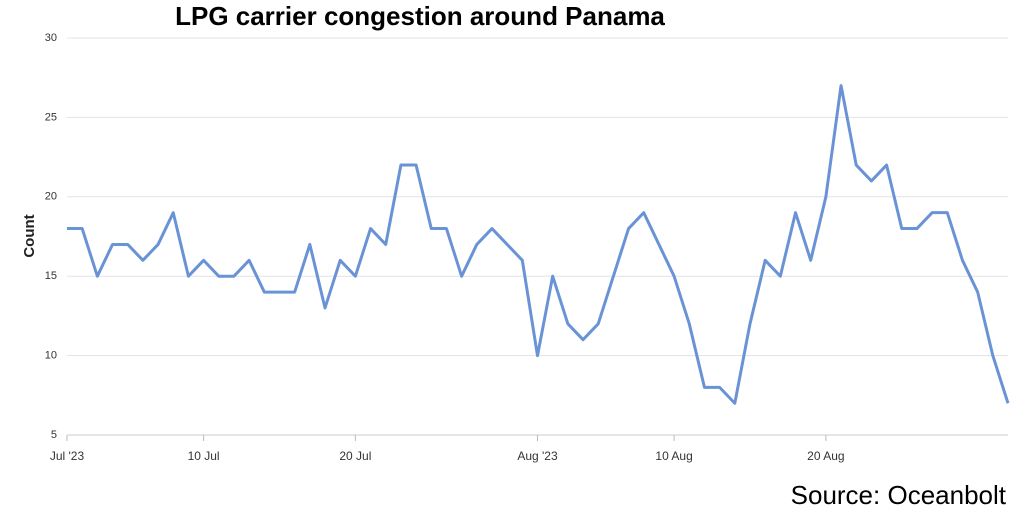  I want to click on source: Source: Oceanbolt, so click(899, 495).